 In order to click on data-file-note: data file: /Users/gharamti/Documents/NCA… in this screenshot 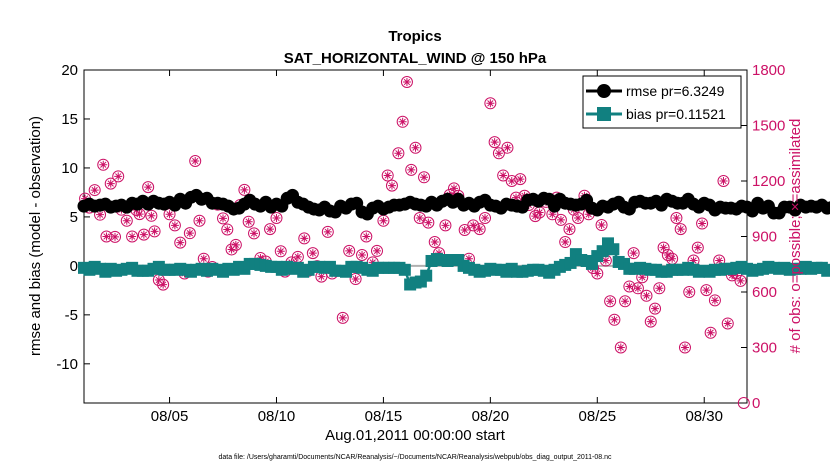, I will do `click(415, 457)`.